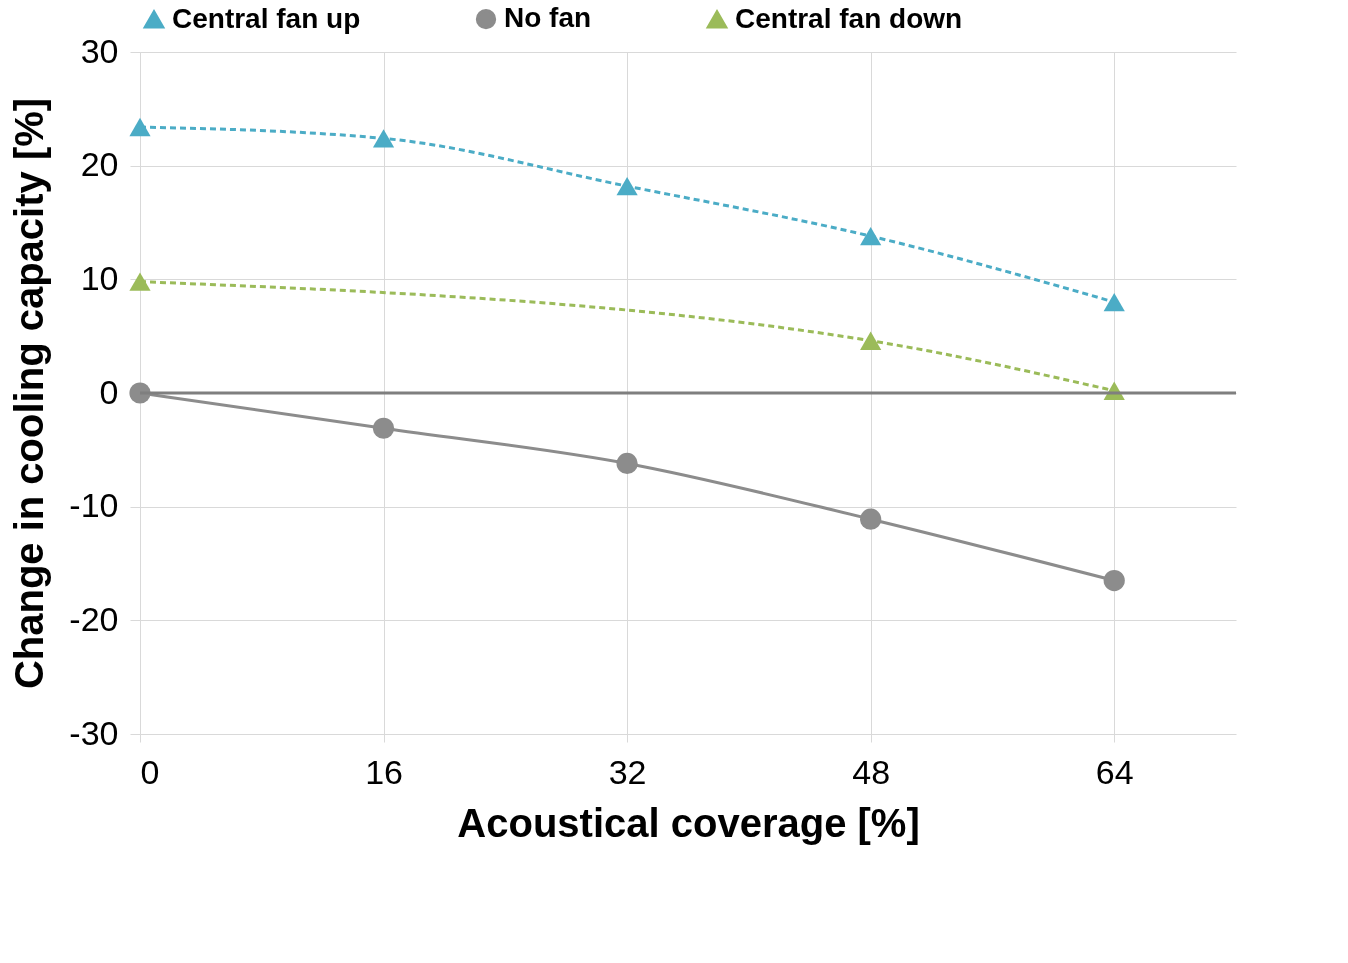  Describe the element at coordinates (1114, 771) in the screenshot. I see `x-tick-label: 64` at that location.